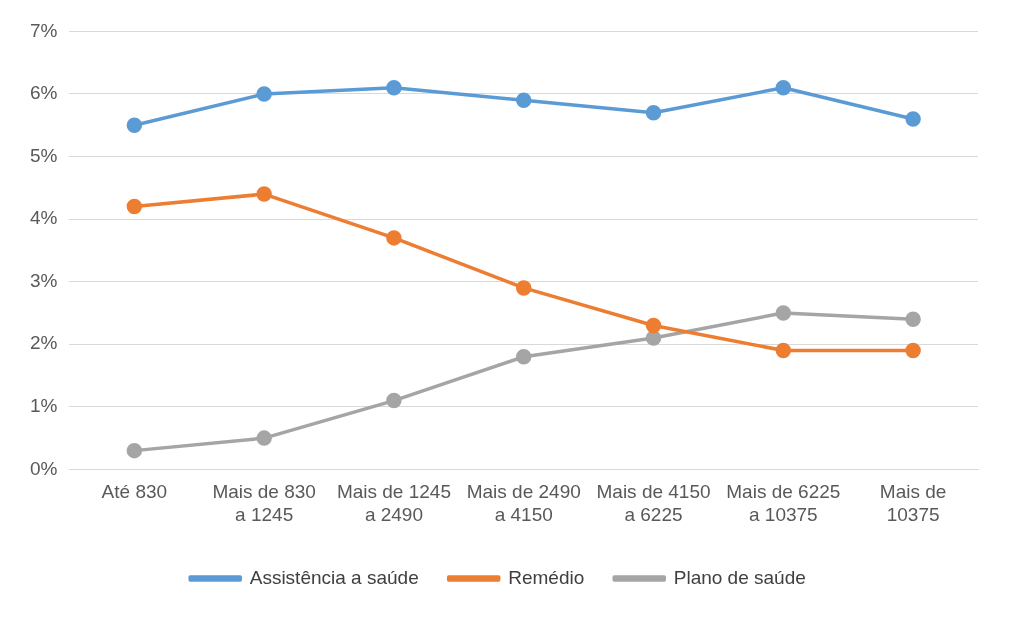  Describe the element at coordinates (334, 577) in the screenshot. I see `legend-label: Assistência a saúde` at that location.